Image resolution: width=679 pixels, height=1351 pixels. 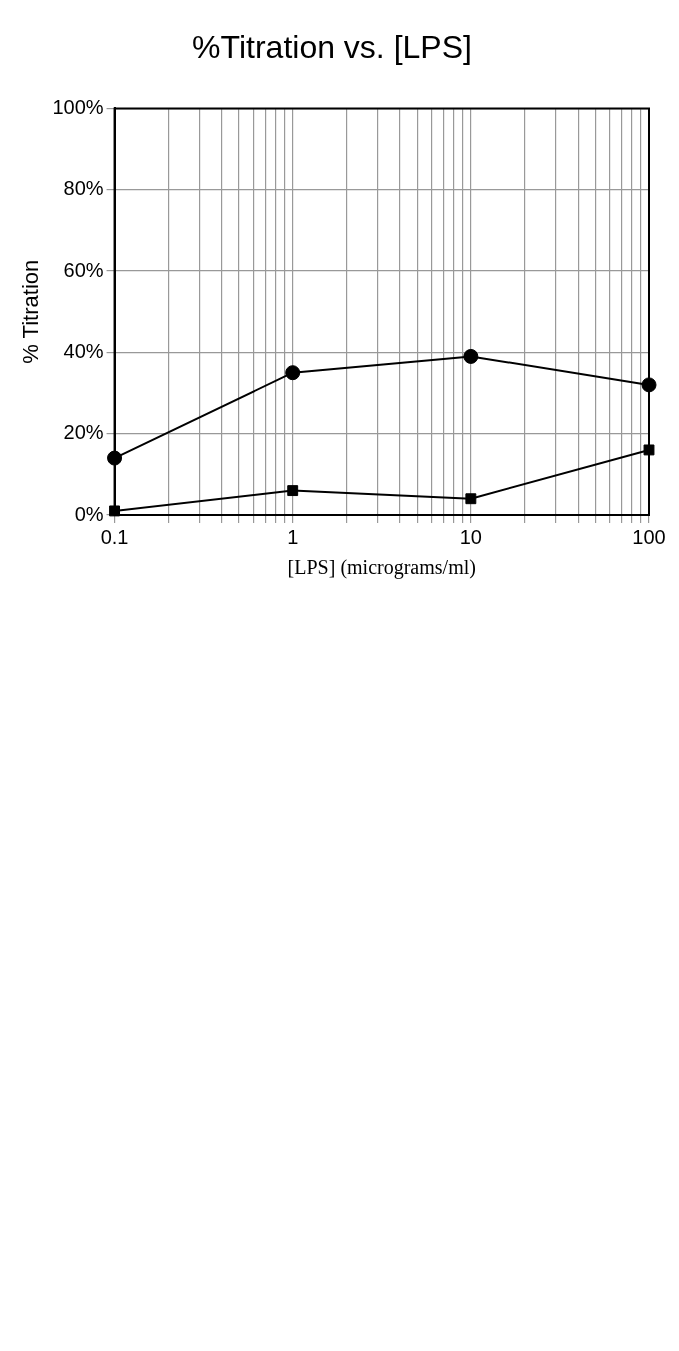 I want to click on y-tick-label: 100%, so click(x=78, y=106).